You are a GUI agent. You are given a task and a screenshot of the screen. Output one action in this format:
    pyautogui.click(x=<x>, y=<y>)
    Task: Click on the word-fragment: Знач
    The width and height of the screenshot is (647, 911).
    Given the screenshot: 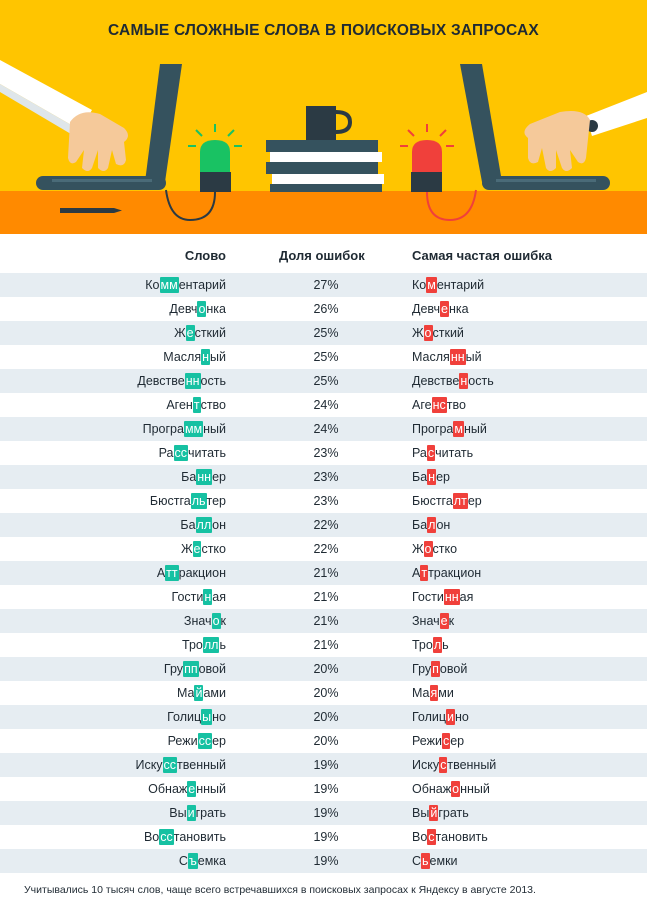 What is the action you would take?
    pyautogui.click(x=197, y=621)
    